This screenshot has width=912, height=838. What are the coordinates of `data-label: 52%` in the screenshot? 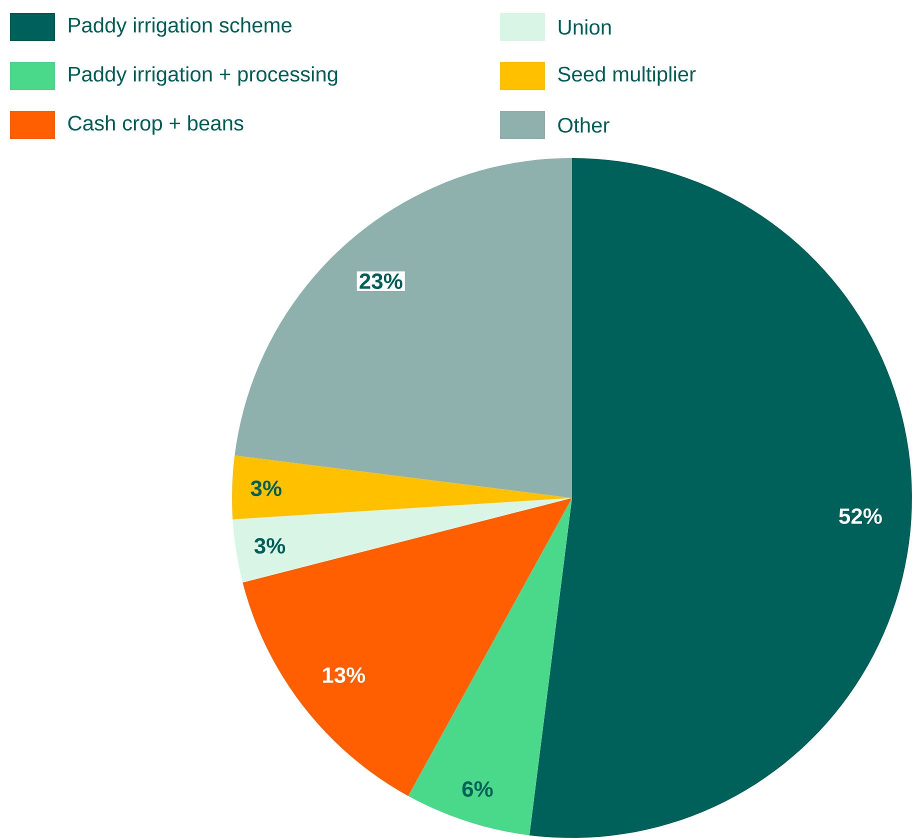 It's located at (860, 516).